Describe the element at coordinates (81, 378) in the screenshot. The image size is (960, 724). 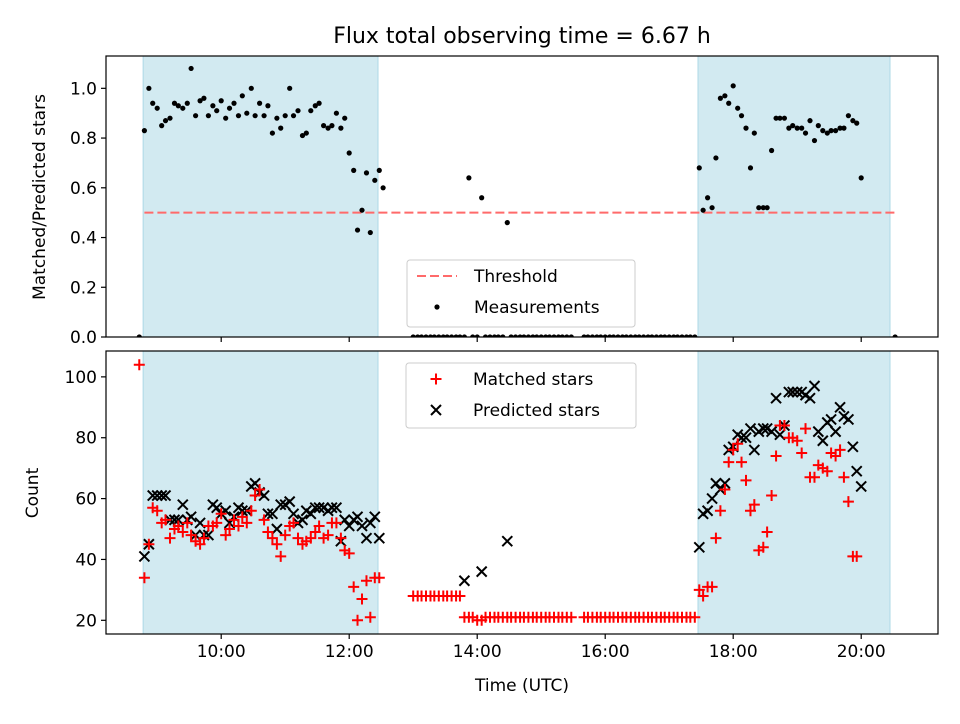
I see `y-tick-label: 100` at that location.